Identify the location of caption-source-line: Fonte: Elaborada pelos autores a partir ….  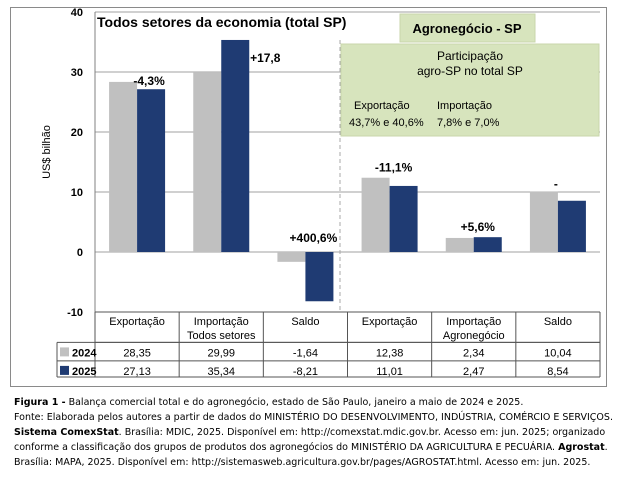
(313, 417).